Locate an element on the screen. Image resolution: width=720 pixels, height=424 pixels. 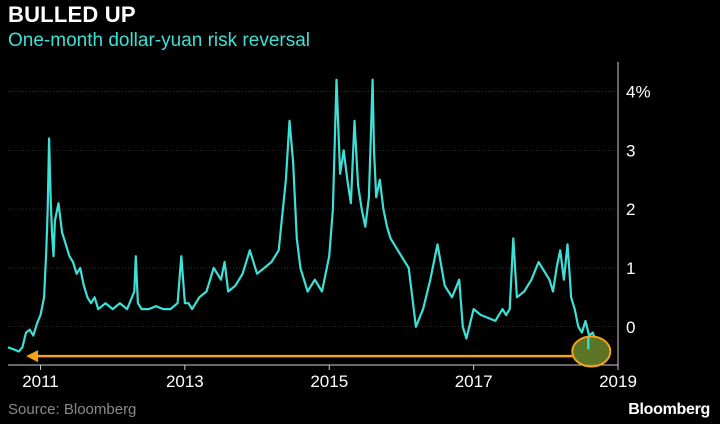
x-tick-label: 2019 is located at coordinates (618, 381).